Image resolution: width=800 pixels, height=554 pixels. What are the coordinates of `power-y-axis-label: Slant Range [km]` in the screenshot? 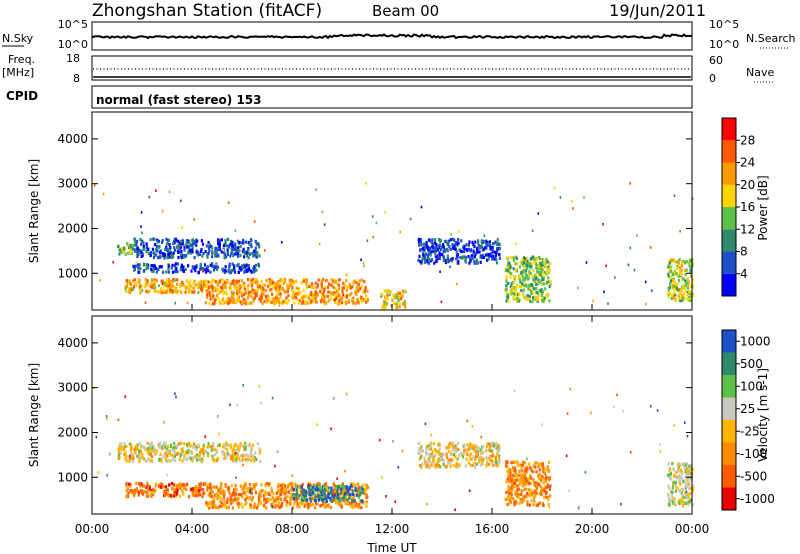 It's located at (34, 211).